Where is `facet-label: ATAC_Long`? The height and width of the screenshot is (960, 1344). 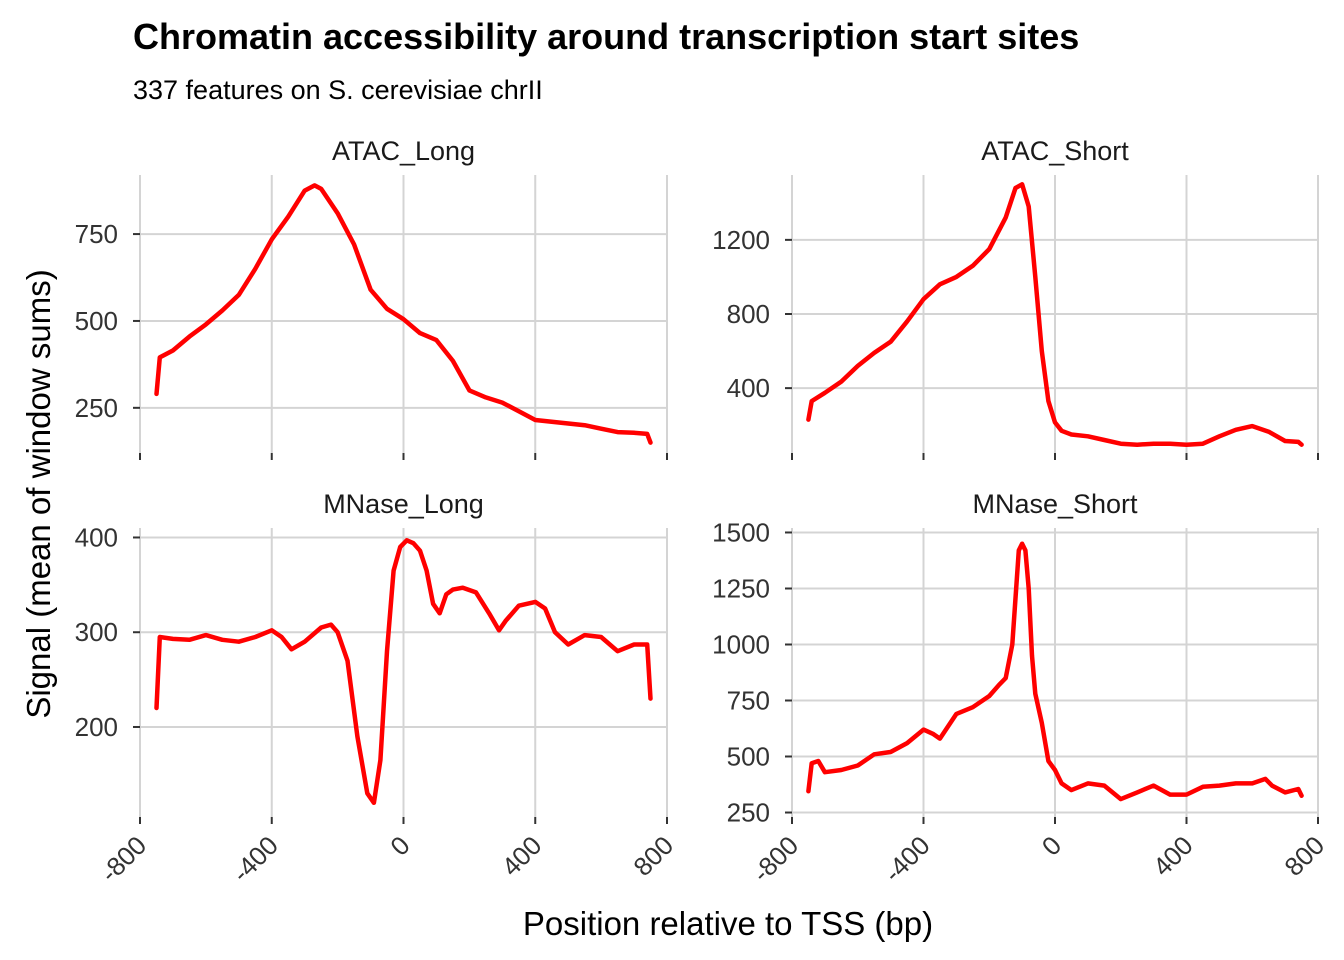 facet-label: ATAC_Long is located at coordinates (403, 151).